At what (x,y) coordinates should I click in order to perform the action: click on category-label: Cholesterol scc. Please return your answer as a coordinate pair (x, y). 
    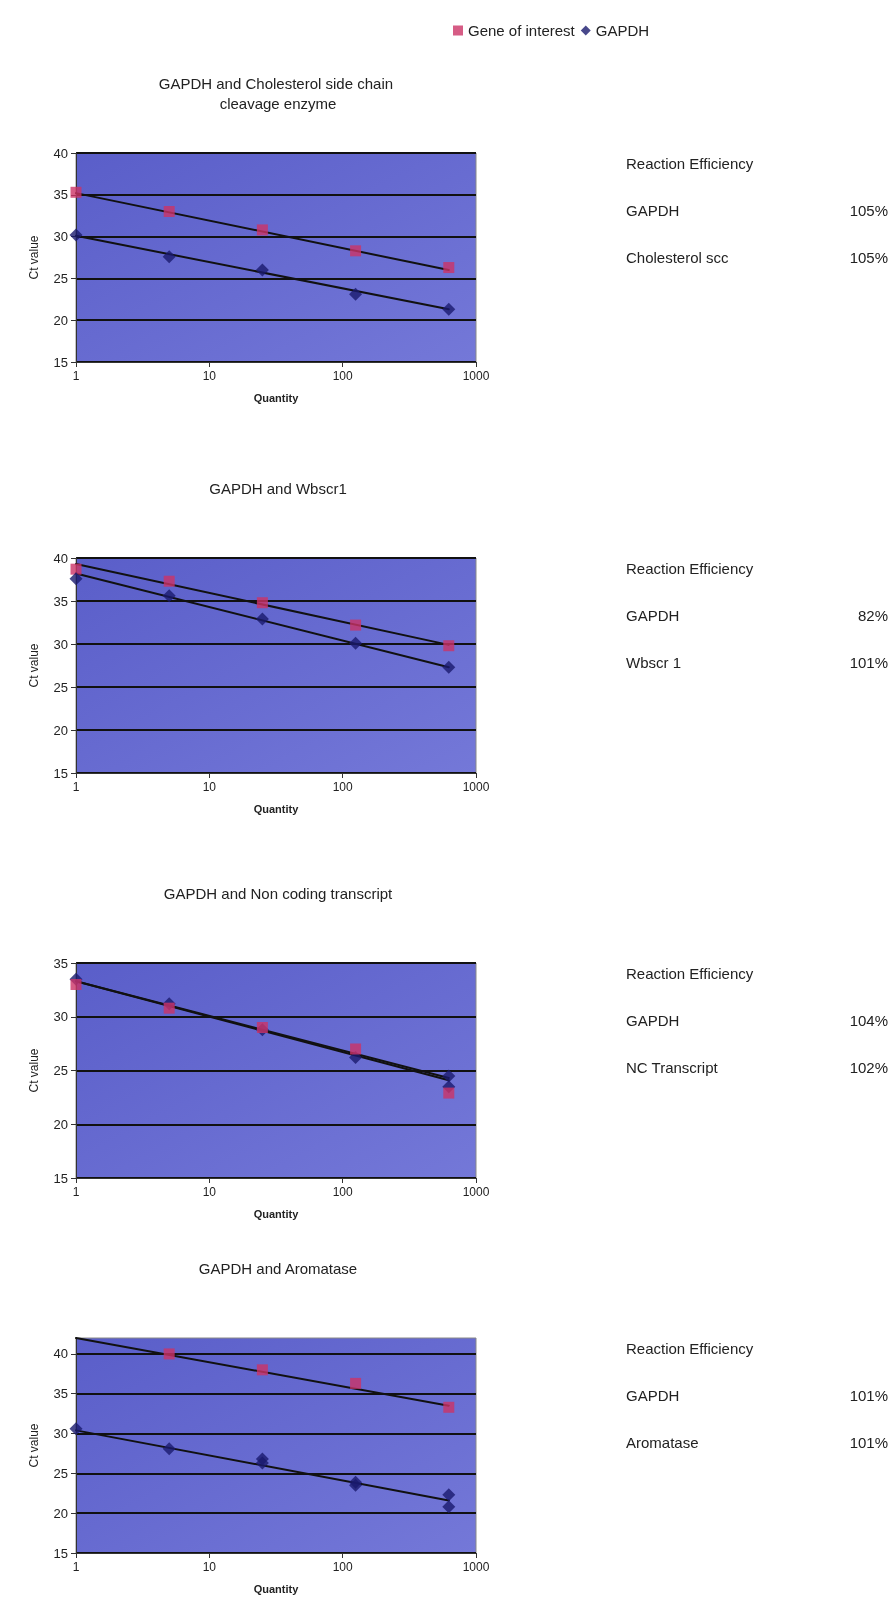
    Looking at the image, I should click on (677, 257).